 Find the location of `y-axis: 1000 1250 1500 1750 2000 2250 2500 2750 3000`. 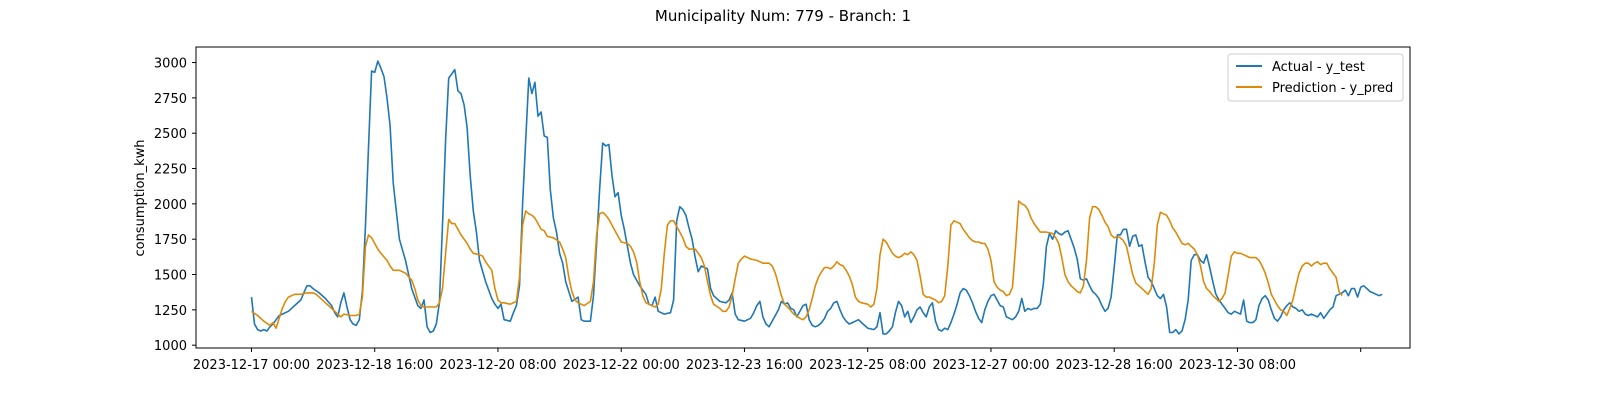

y-axis: 1000 1250 1500 1750 2000 2250 2500 2750 3000 is located at coordinates (175, 206).